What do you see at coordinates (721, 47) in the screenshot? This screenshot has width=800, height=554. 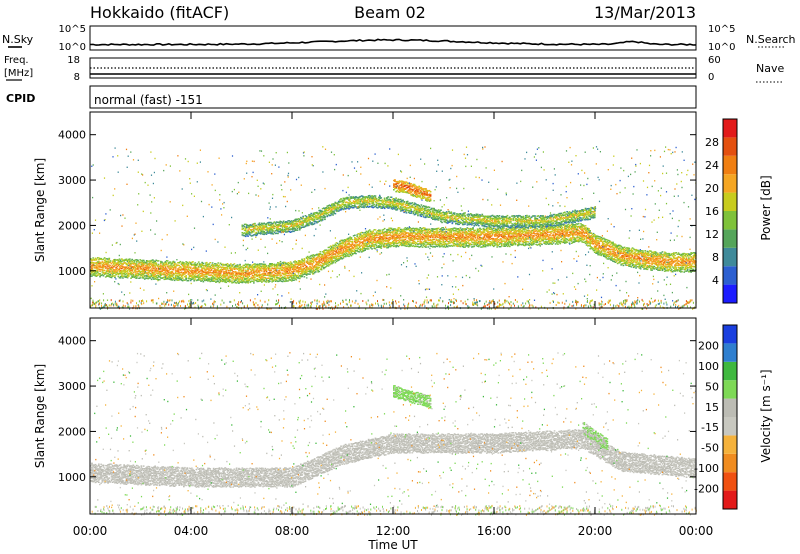 I see `noise-right-tick-bottom: 10^0` at bounding box center [721, 47].